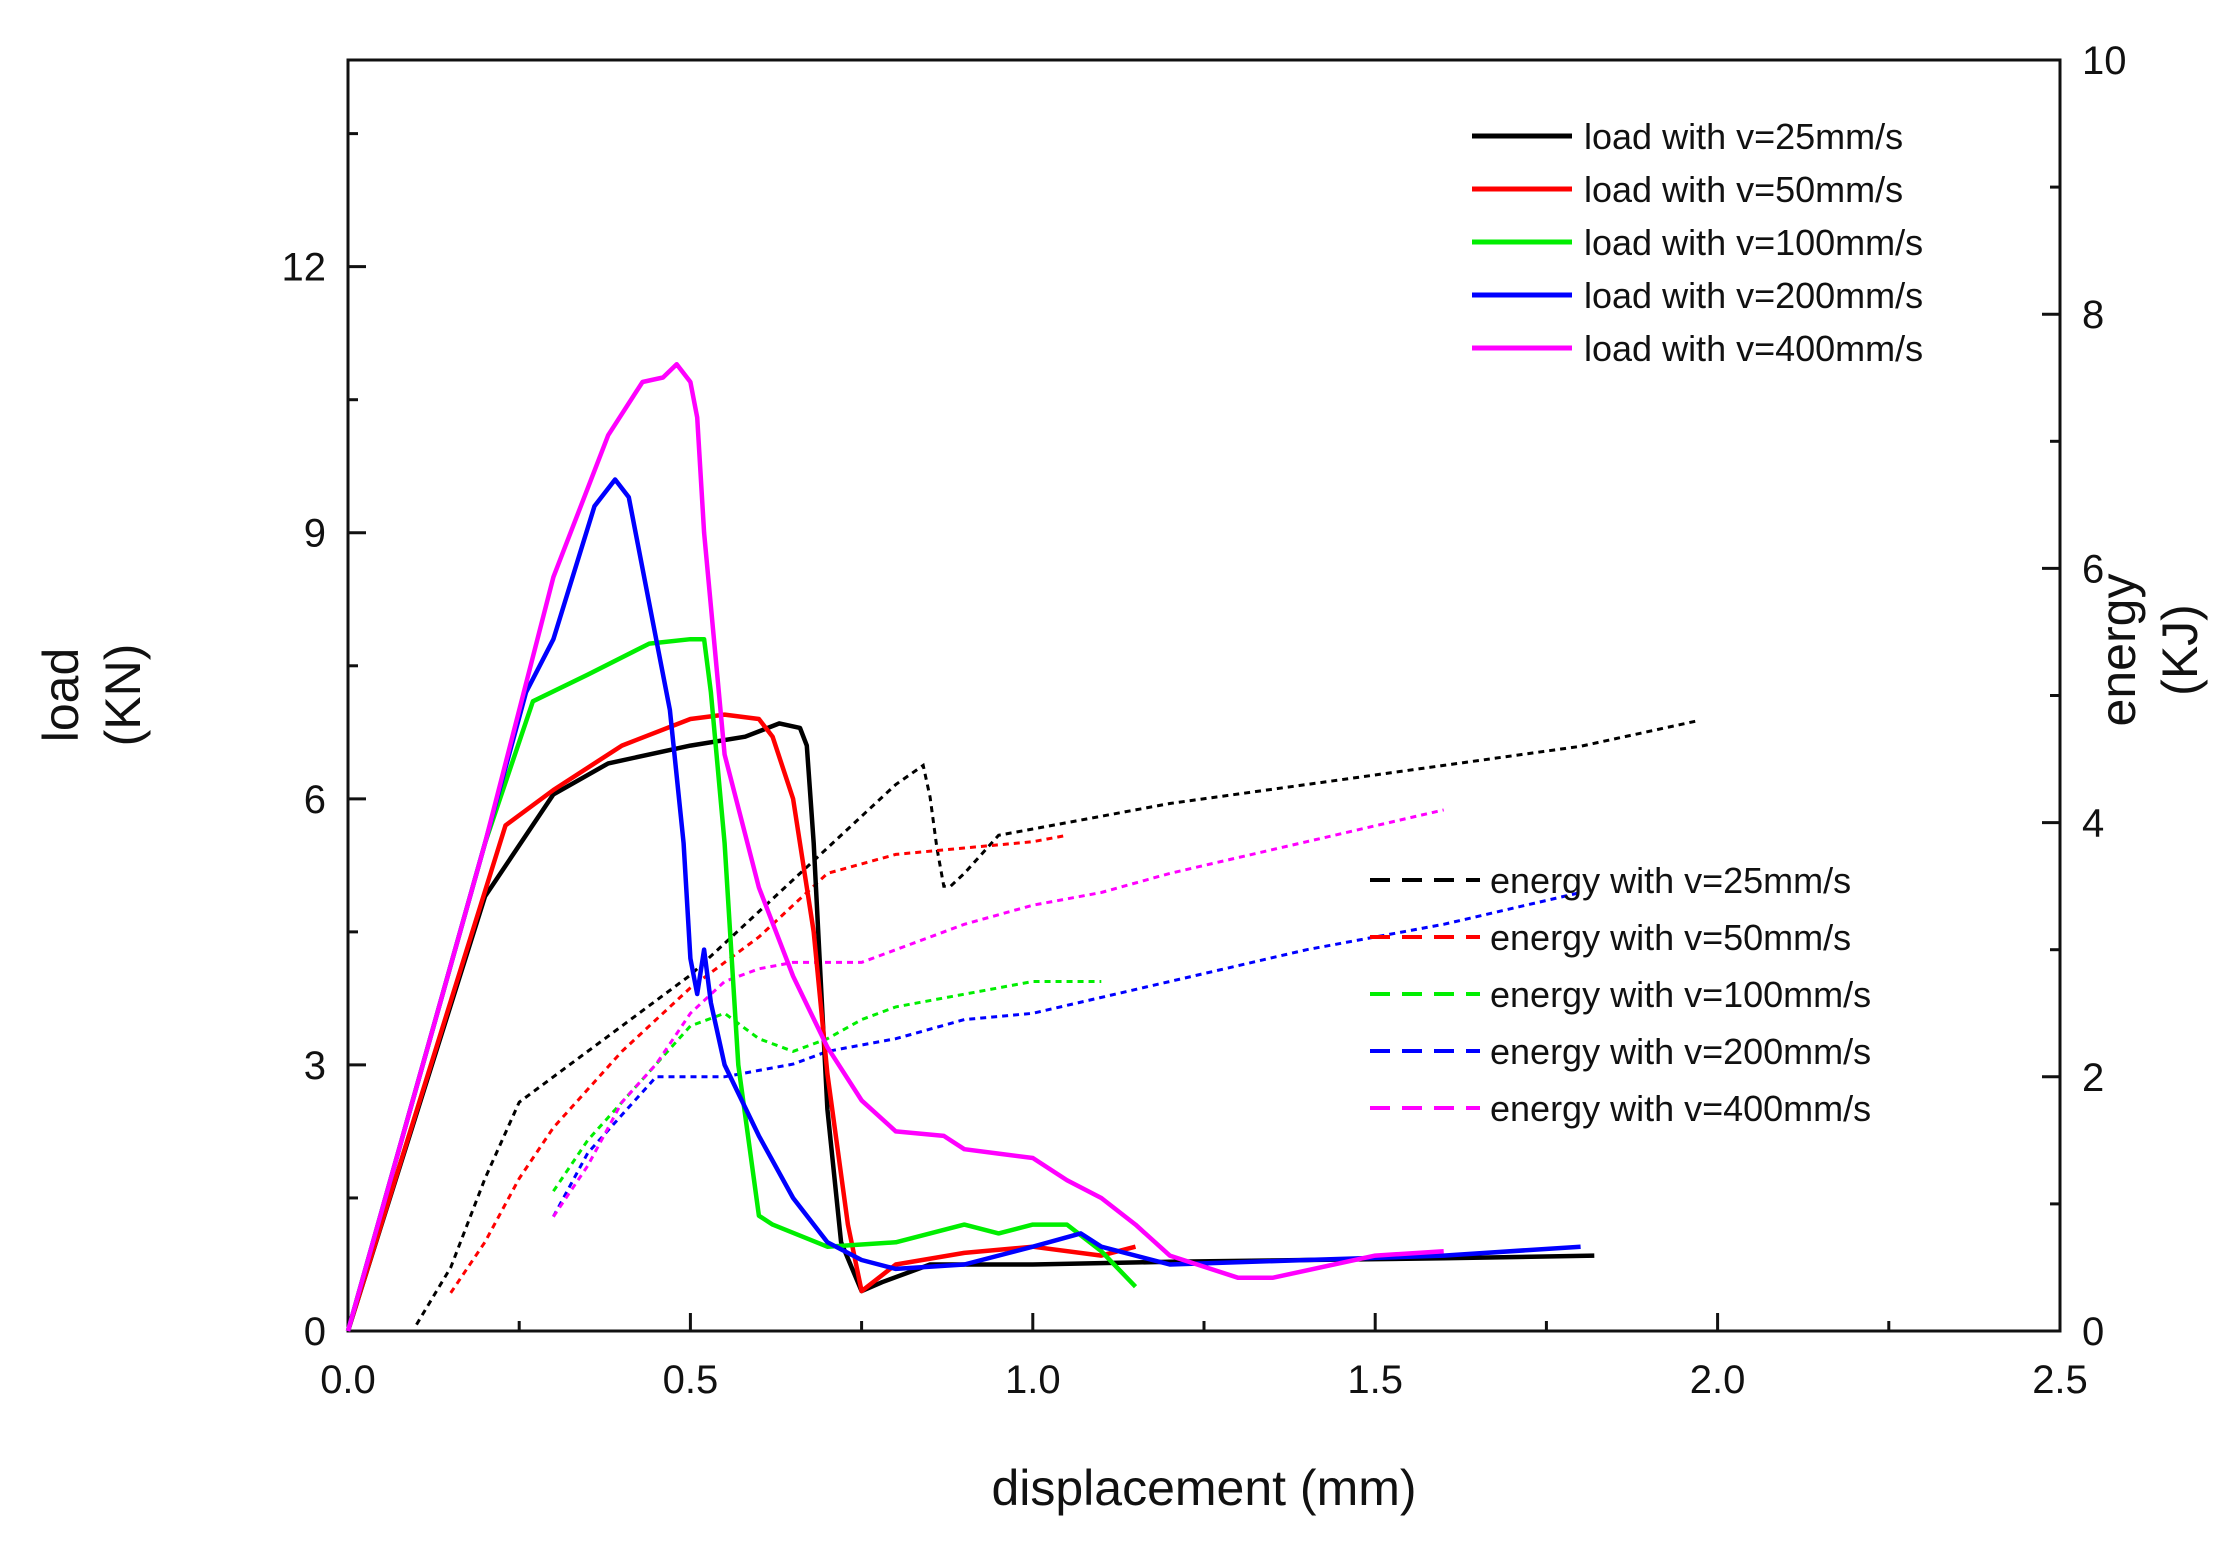 The width and height of the screenshot is (2219, 1542). Describe the element at coordinates (1753, 295) in the screenshot. I see `legend-load-label: load with v=200mm/s` at that location.